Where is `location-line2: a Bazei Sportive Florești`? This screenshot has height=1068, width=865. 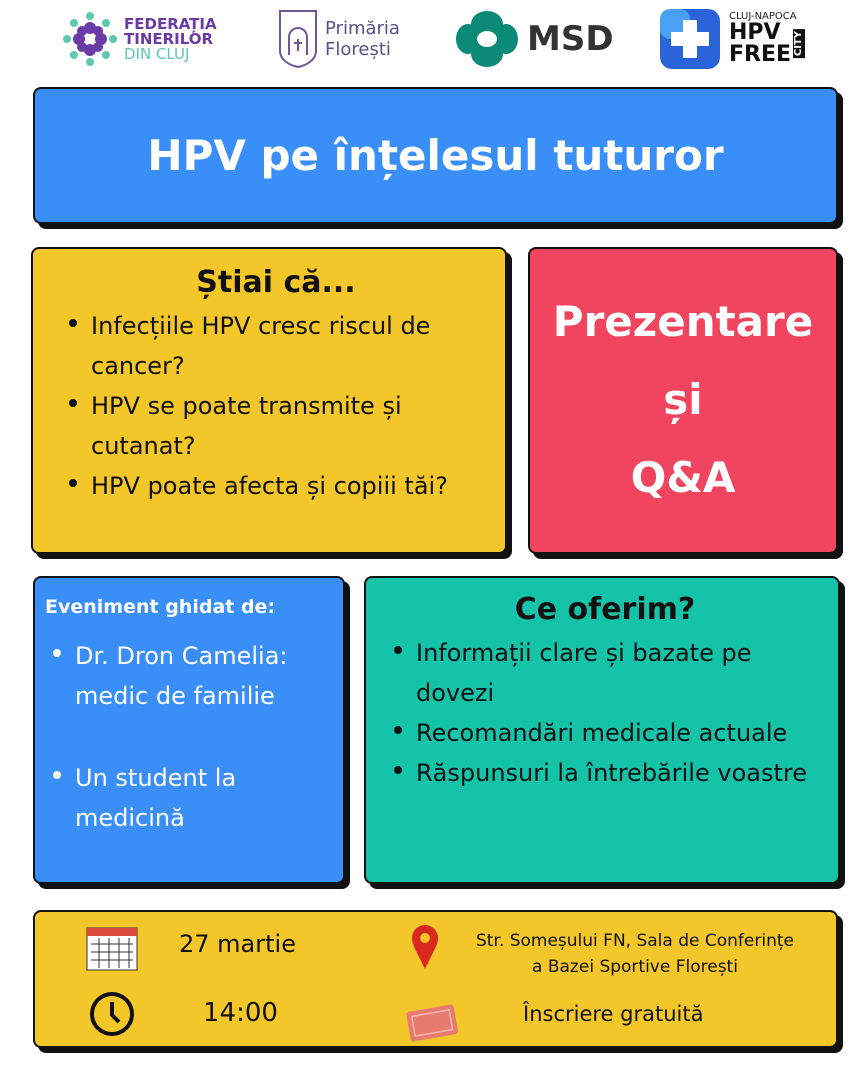 location-line2: a Bazei Sportive Florești is located at coordinates (635, 967).